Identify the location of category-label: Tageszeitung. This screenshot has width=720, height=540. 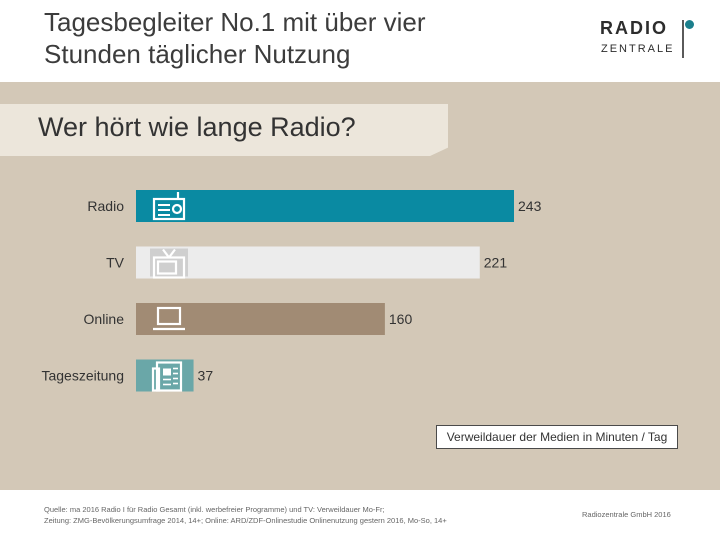
(82, 376).